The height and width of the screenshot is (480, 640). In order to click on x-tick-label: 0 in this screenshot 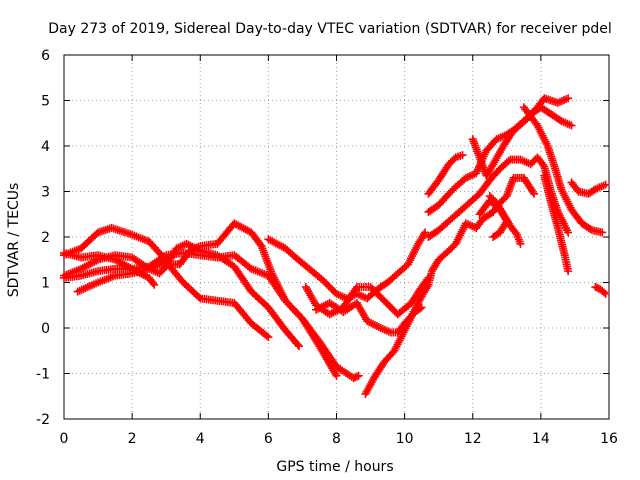, I will do `click(64, 439)`.